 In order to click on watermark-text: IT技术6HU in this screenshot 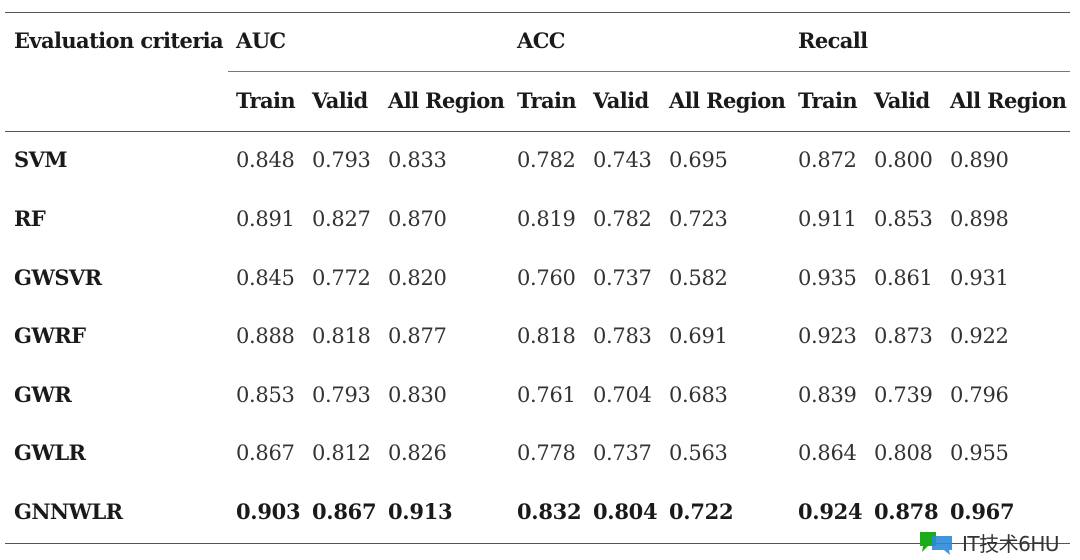, I will do `click(1011, 543)`.